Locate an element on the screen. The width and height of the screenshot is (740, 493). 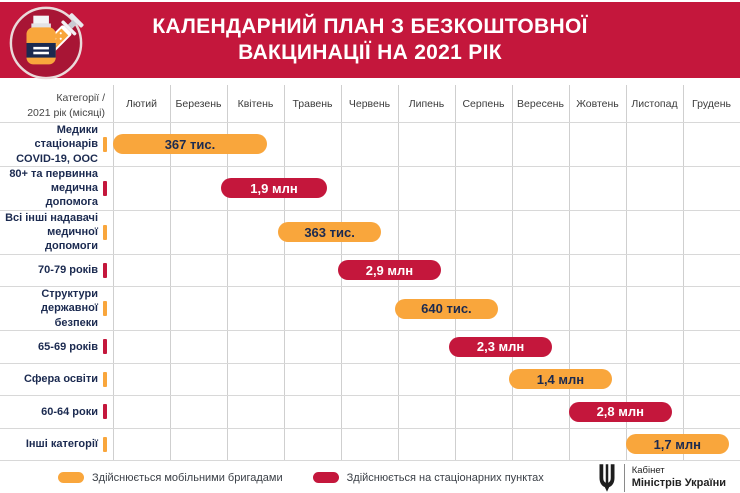
gantt-bar: 363 тис. is located at coordinates (329, 232).